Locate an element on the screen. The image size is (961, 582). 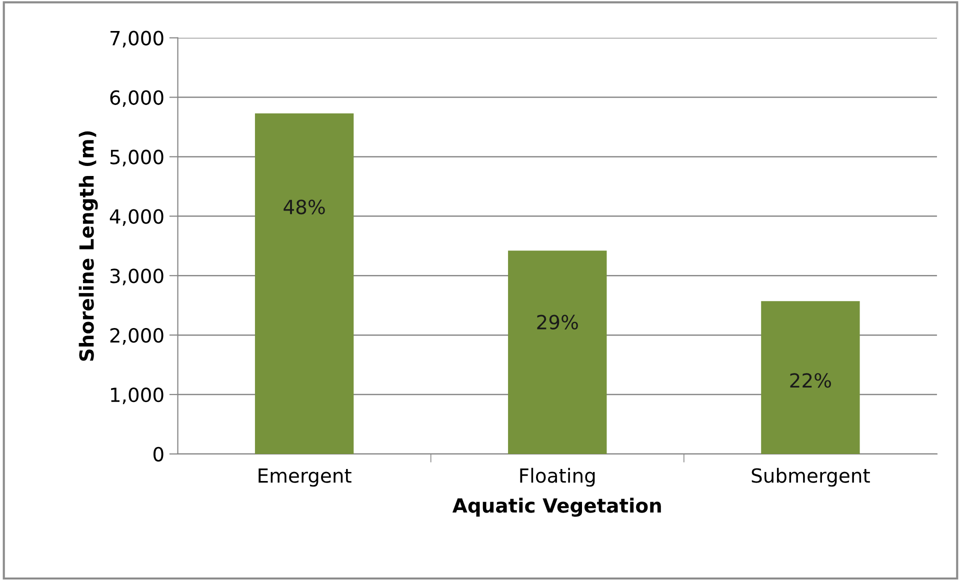
annotation: 48% is located at coordinates (304, 207).